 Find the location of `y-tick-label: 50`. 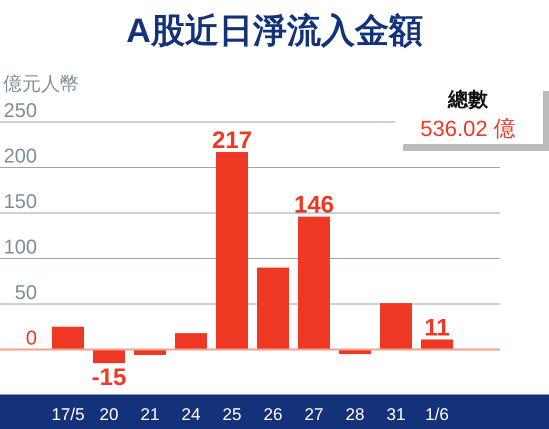

y-tick-label: 50 is located at coordinates (25, 293).